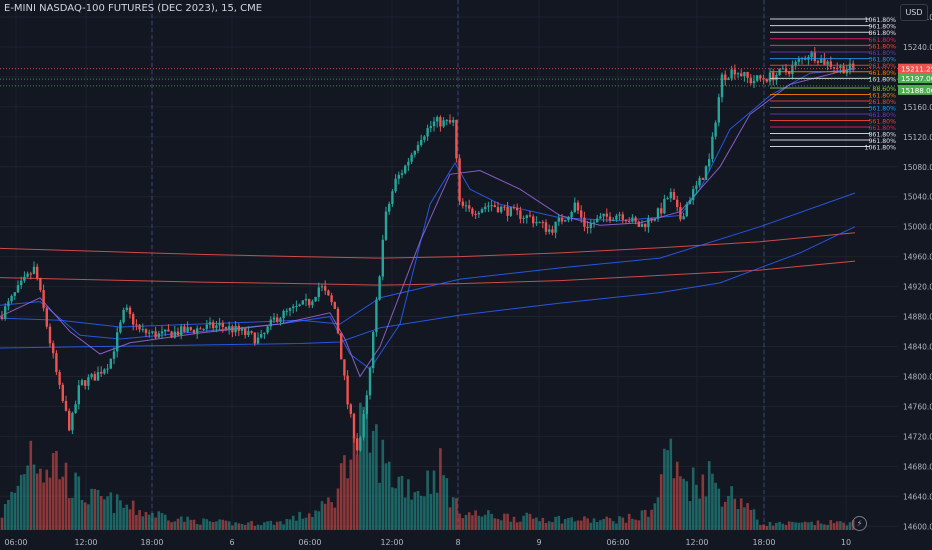 This screenshot has height=550, width=932. Describe the element at coordinates (917, 227) in the screenshot. I see `price-tick-label: 15000.00` at that location.